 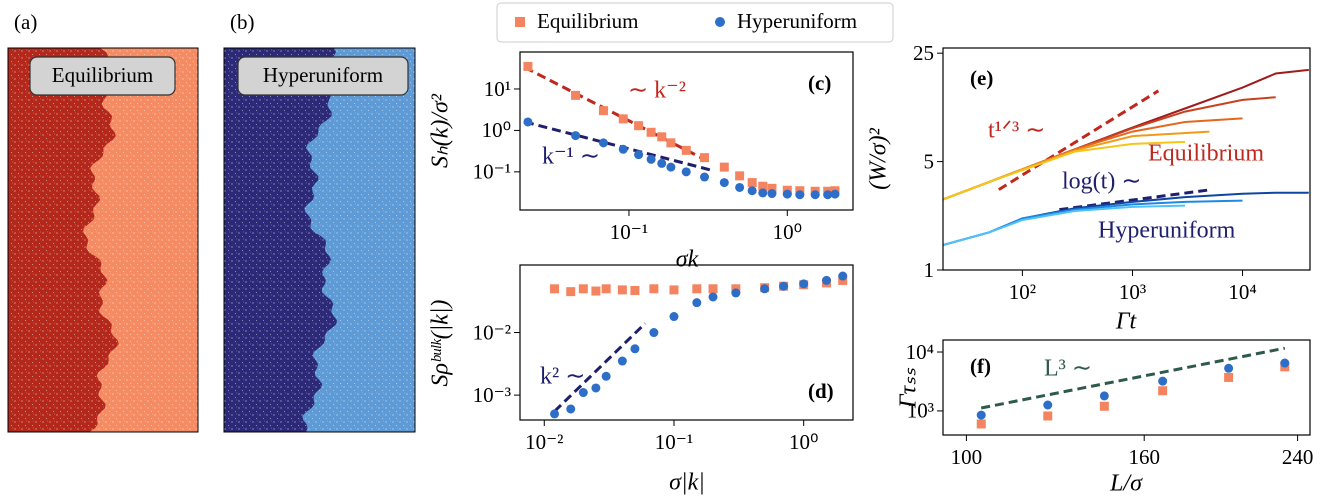 What do you see at coordinates (242, 22) in the screenshot?
I see `panel-label: (b)` at bounding box center [242, 22].